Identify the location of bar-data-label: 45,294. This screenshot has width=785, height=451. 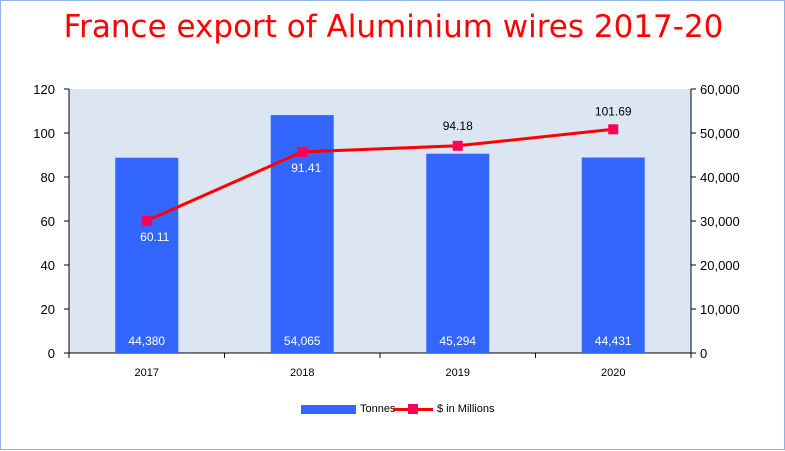
(457, 341).